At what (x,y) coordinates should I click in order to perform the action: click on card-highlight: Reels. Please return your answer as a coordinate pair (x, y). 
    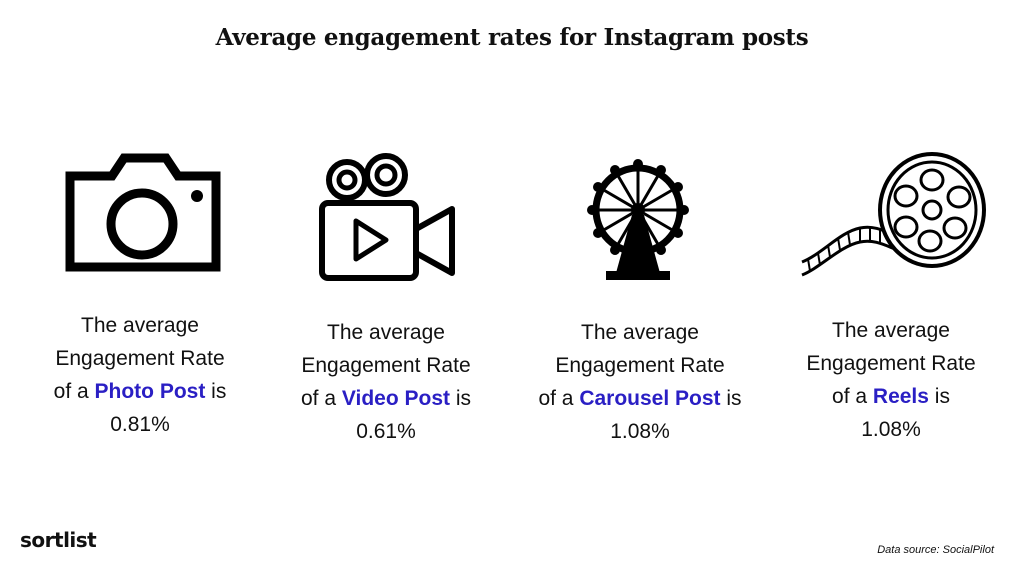
    Looking at the image, I should click on (900, 396).